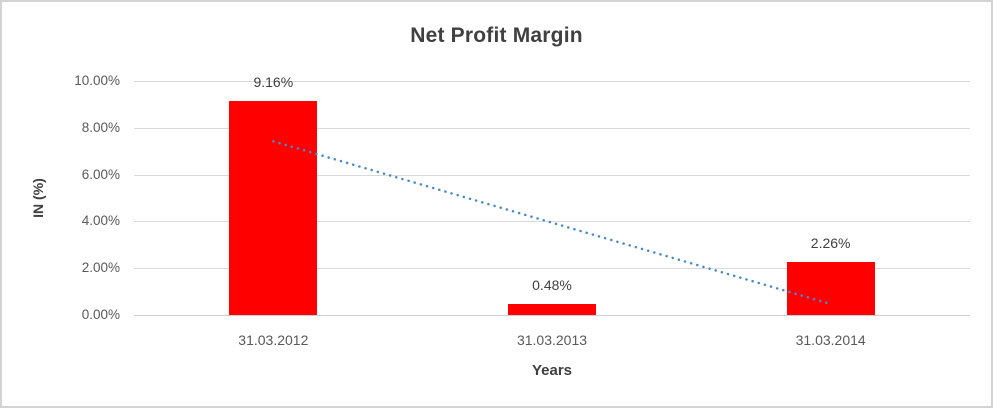 This screenshot has width=993, height=408. I want to click on bar-data-label: 9.16%, so click(273, 81).